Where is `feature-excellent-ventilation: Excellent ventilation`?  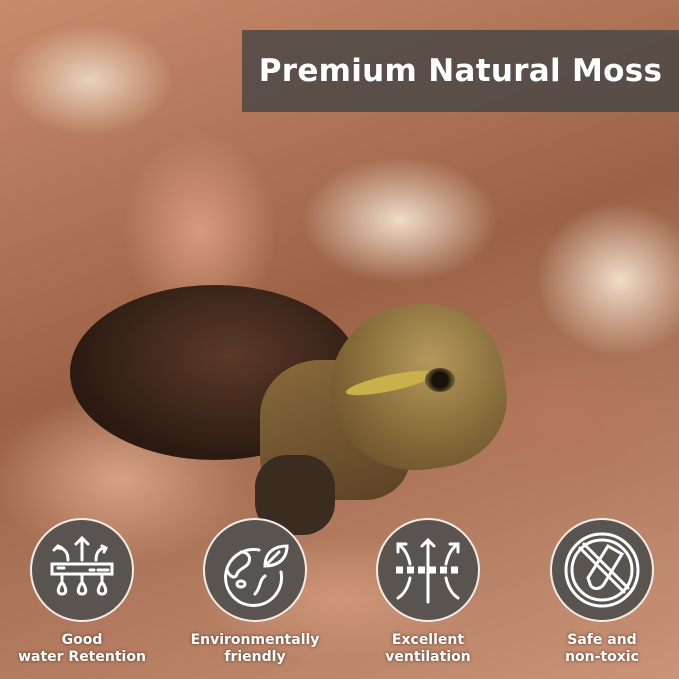 feature-excellent-ventilation: Excellent ventilation is located at coordinates (428, 592).